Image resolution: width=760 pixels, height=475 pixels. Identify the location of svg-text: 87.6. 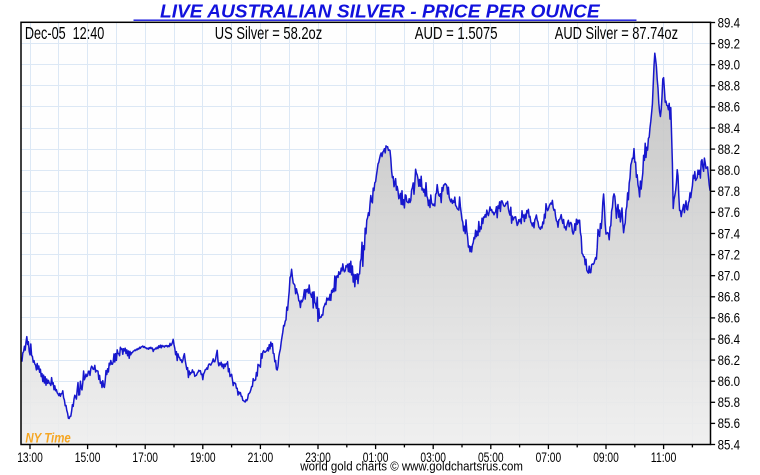
(729, 212).